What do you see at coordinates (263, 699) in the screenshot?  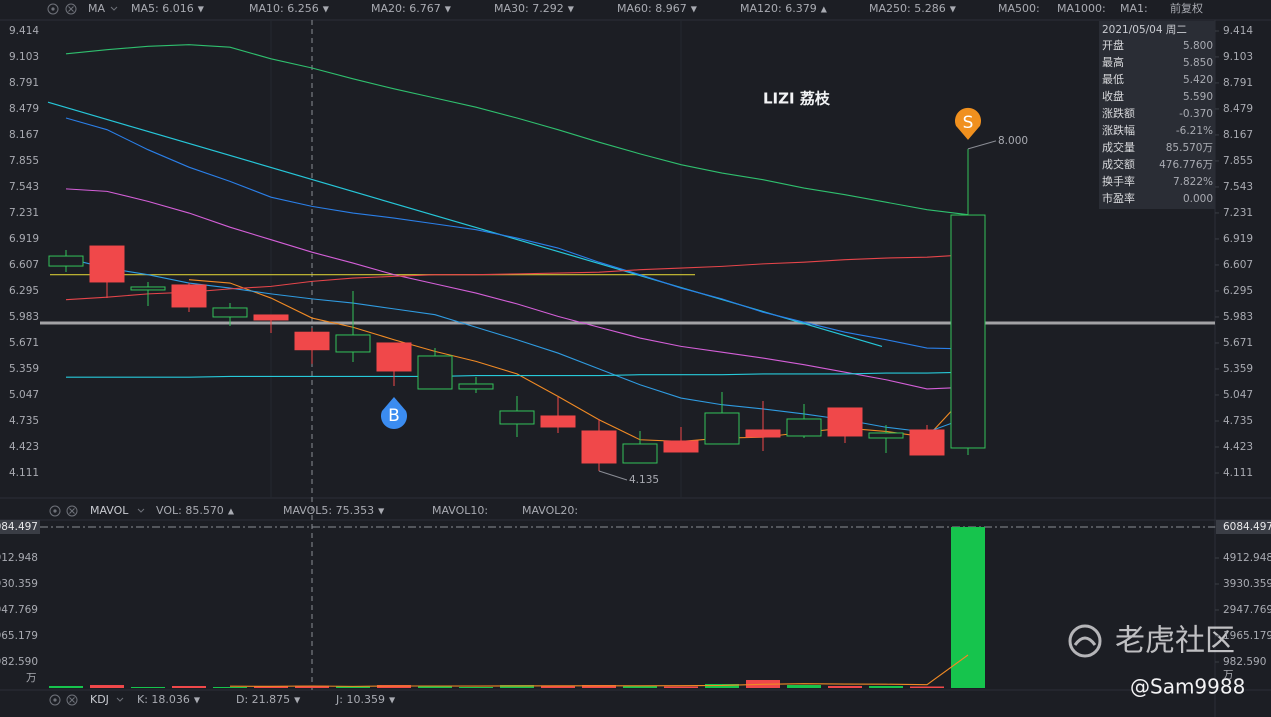 I see `legend-label: D: 21.875` at bounding box center [263, 699].